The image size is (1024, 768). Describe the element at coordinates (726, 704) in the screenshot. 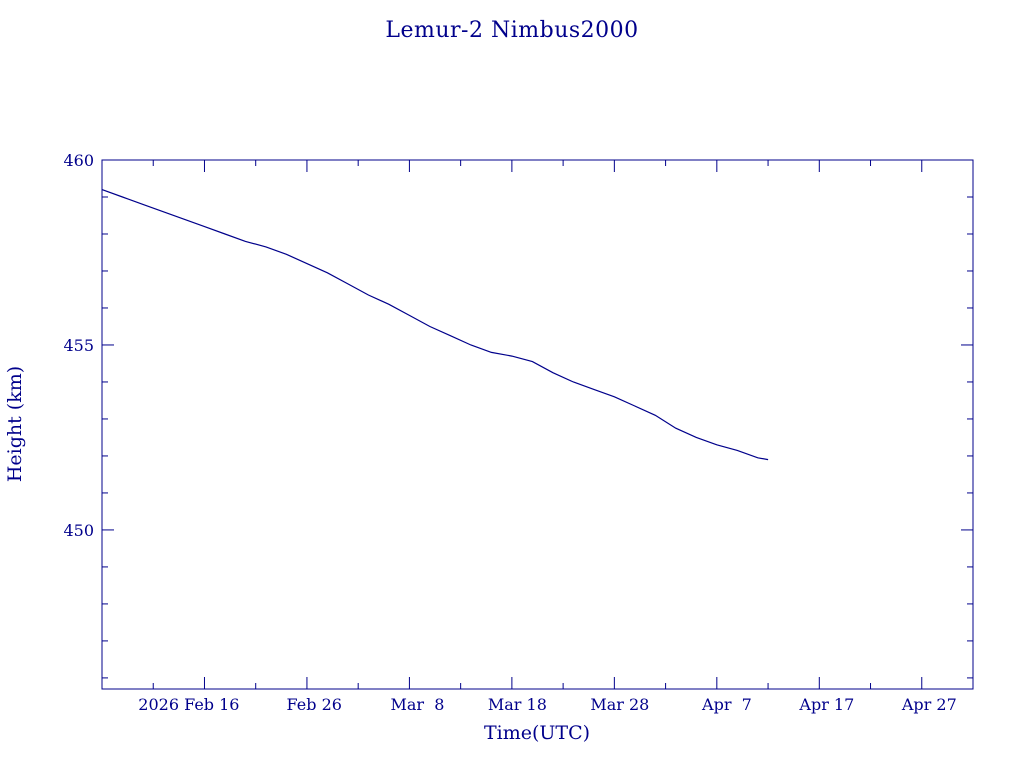

I see `x-tick-label: Apr 7` at that location.